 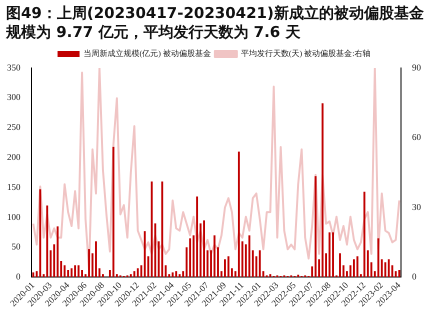 I want to click on y-tick-label: 100, so click(x=14, y=217).